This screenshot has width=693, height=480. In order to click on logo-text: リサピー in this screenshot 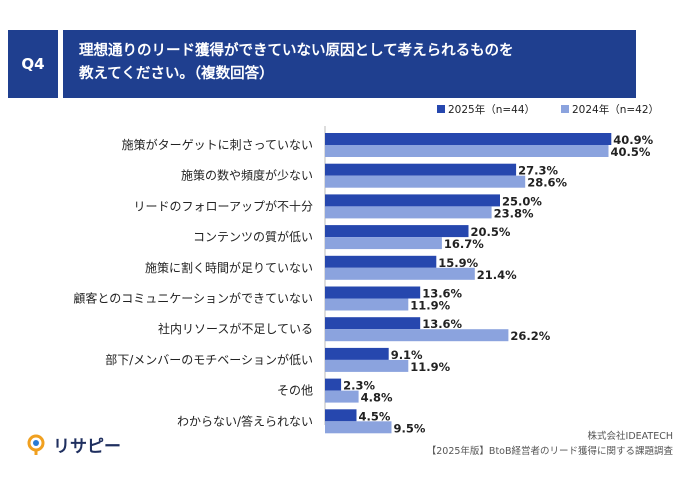, I will do `click(87, 447)`.